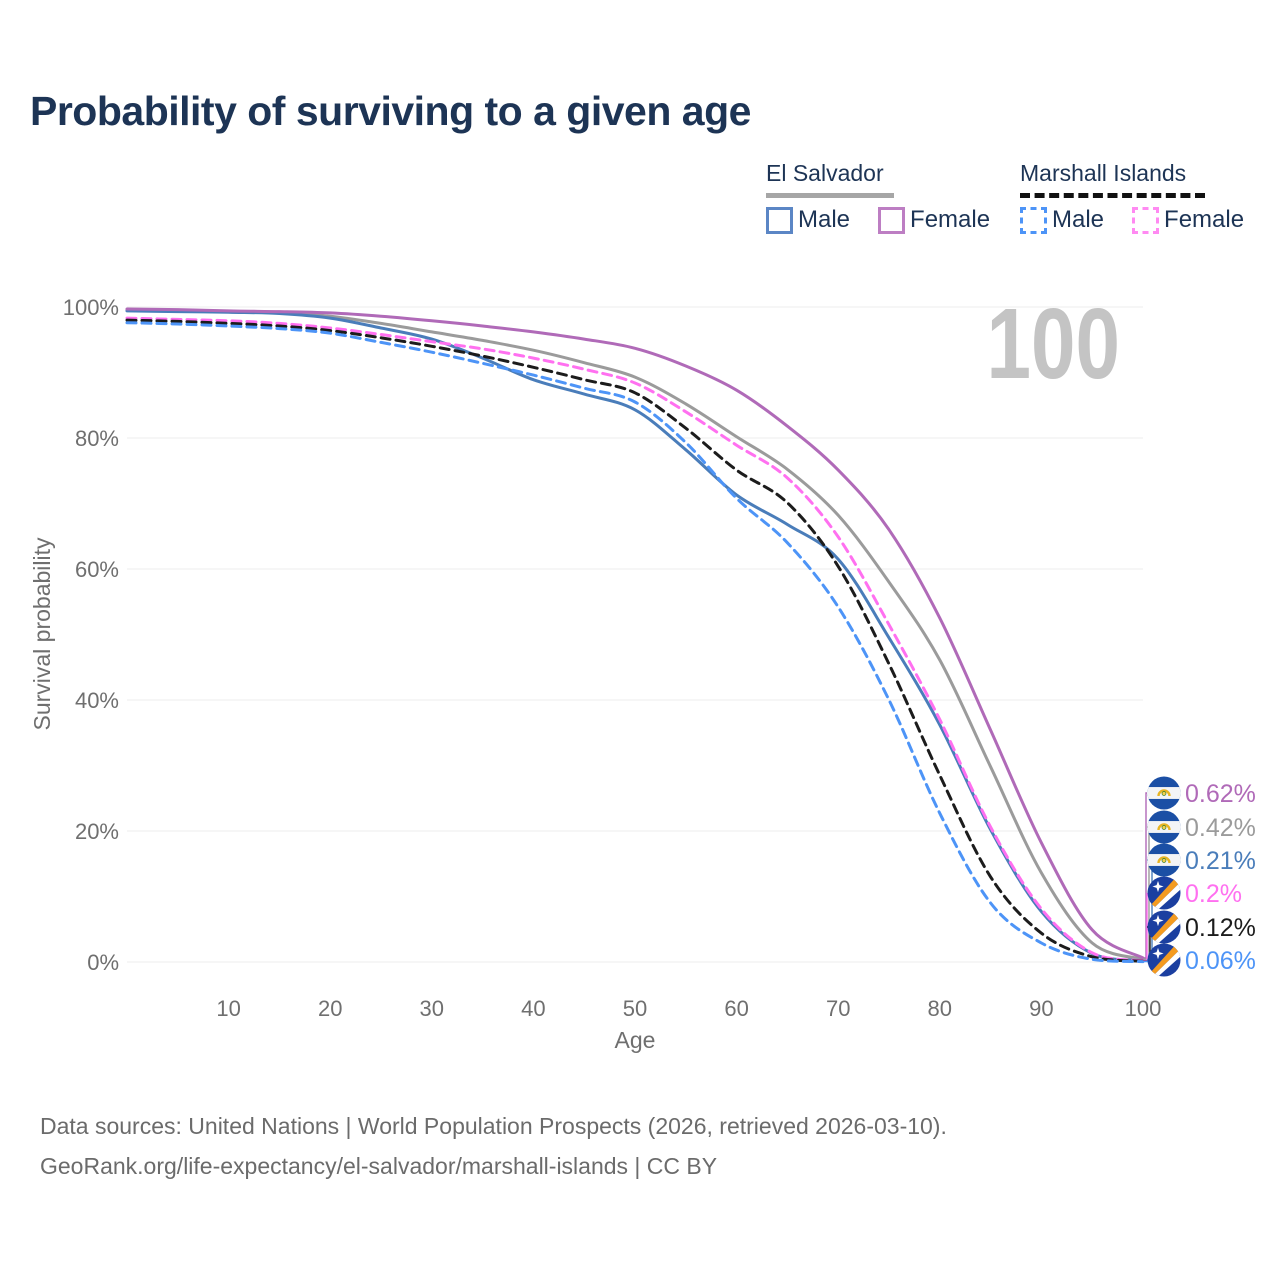  Describe the element at coordinates (1041, 1008) in the screenshot. I see `x-tick-label: 90` at that location.